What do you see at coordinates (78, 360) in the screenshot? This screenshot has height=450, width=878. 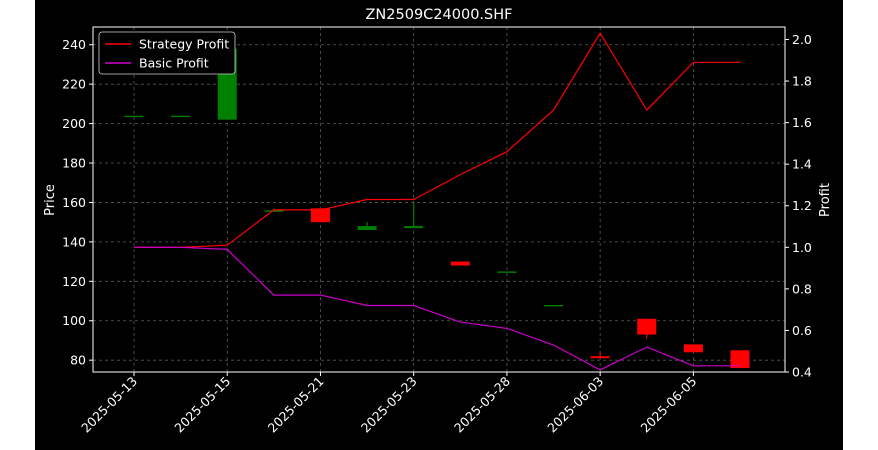 I see `left-tick-label-0: 80` at bounding box center [78, 360].